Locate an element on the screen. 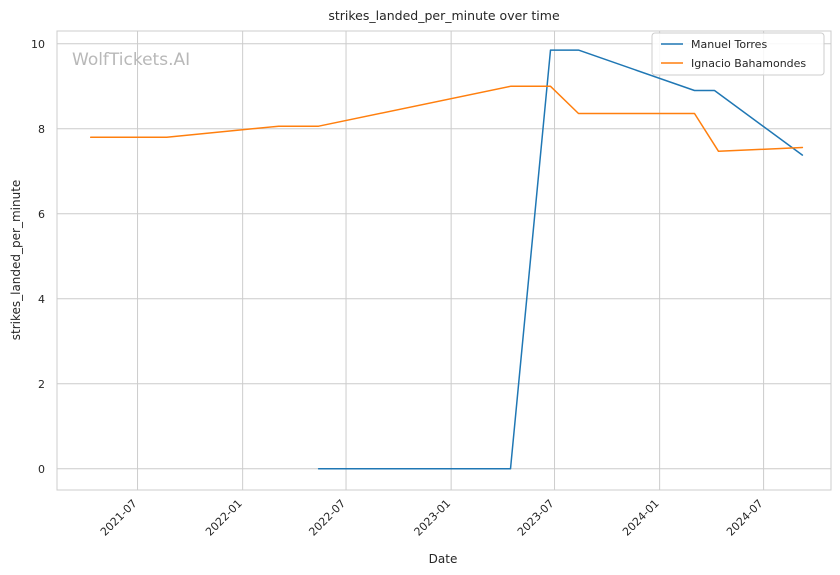  y-tick-label: 2 is located at coordinates (41, 384).